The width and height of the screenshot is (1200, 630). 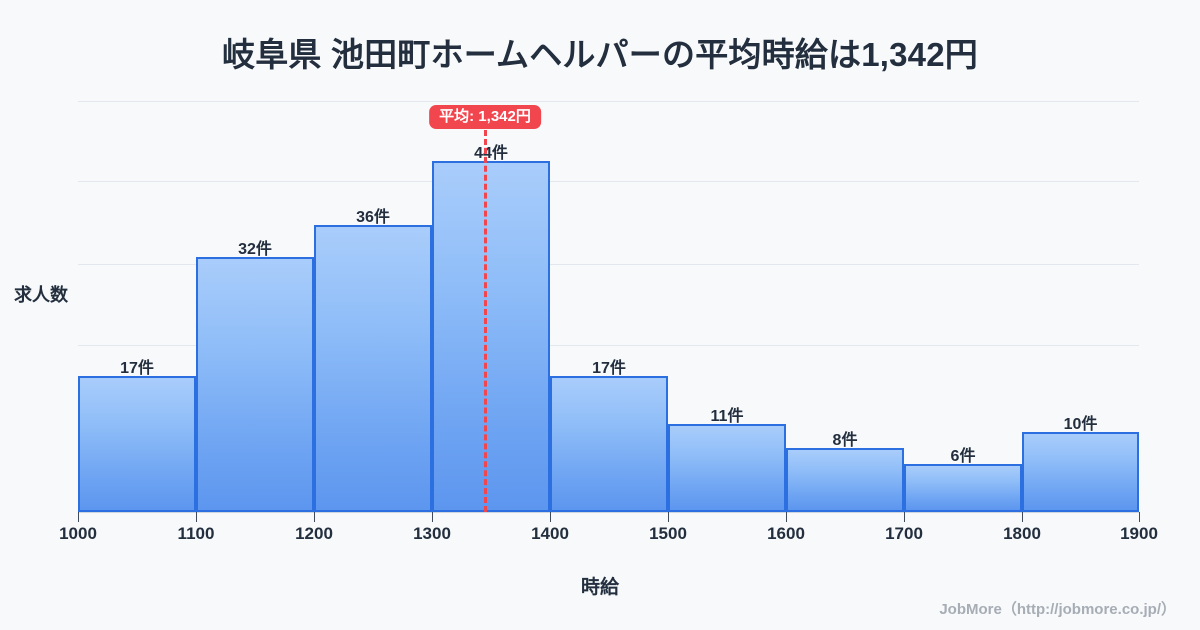 What do you see at coordinates (78, 533) in the screenshot?
I see `x-tick-label: 1000` at bounding box center [78, 533].